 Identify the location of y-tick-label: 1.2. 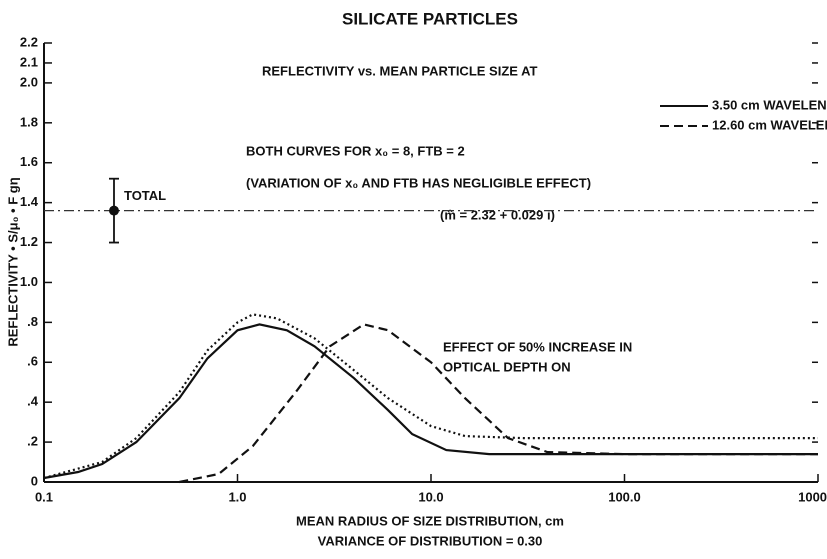
(29, 241).